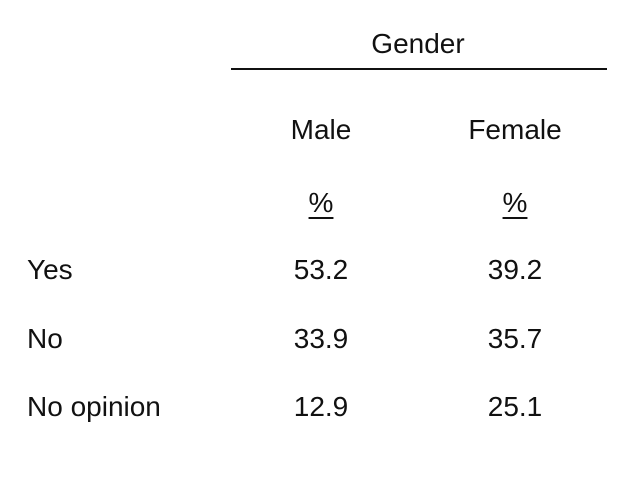 The width and height of the screenshot is (620, 478). Describe the element at coordinates (515, 338) in the screenshot. I see `cell-no-female: 35.7` at that location.